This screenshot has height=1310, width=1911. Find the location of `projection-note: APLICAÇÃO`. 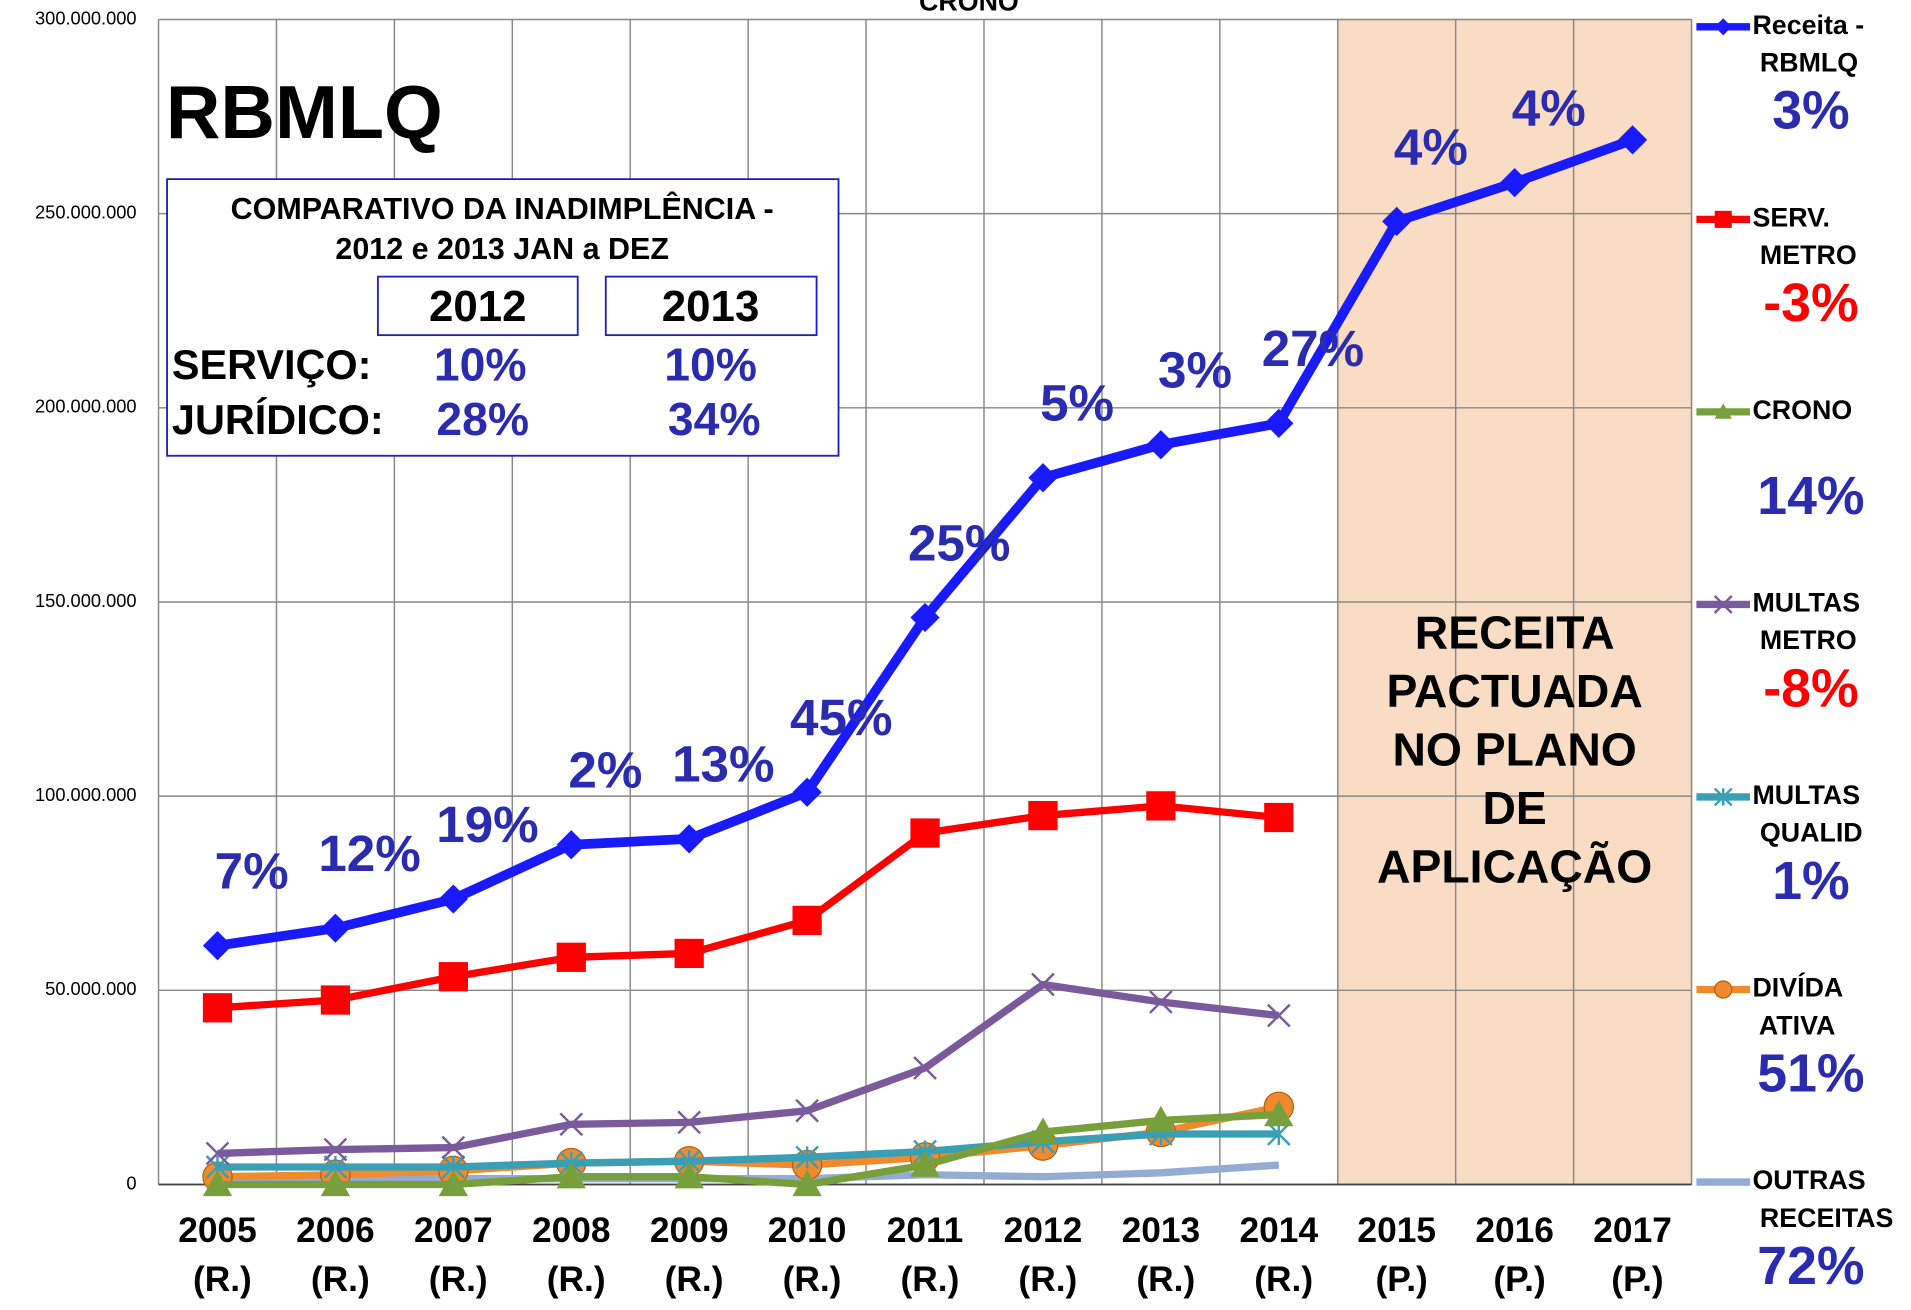

projection-note: APLICAÇÃO is located at coordinates (1514, 866).